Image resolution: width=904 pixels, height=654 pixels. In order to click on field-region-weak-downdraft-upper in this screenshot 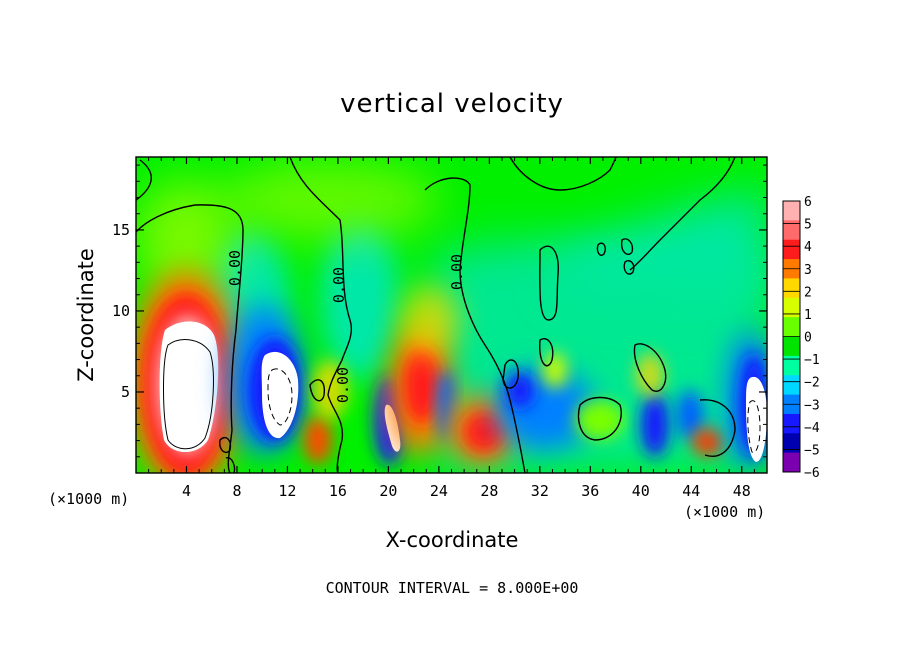, I will do `click(663, 247)`.